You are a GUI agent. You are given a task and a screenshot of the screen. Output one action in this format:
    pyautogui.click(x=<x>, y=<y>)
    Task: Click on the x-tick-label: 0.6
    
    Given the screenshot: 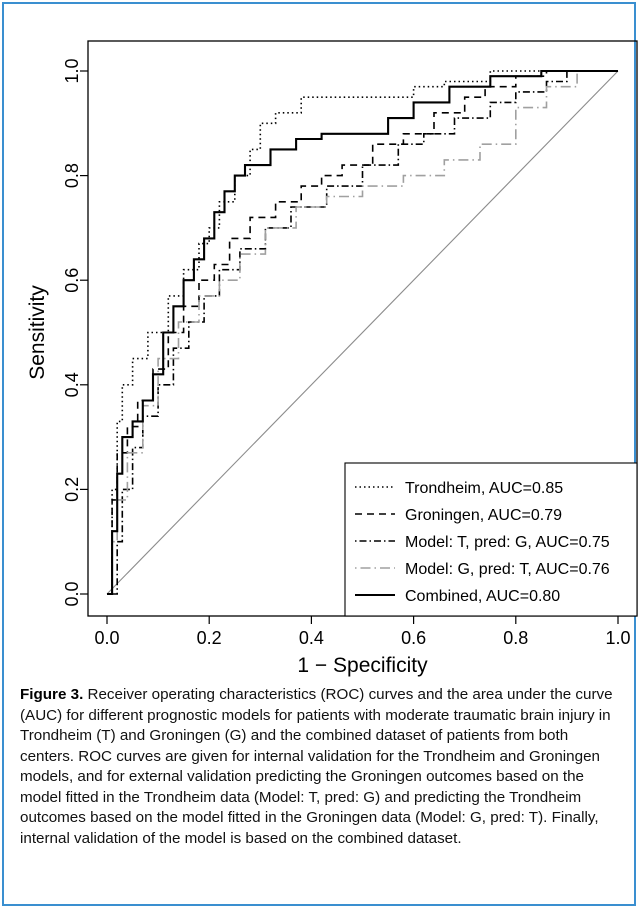 What is the action you would take?
    pyautogui.click(x=413, y=638)
    